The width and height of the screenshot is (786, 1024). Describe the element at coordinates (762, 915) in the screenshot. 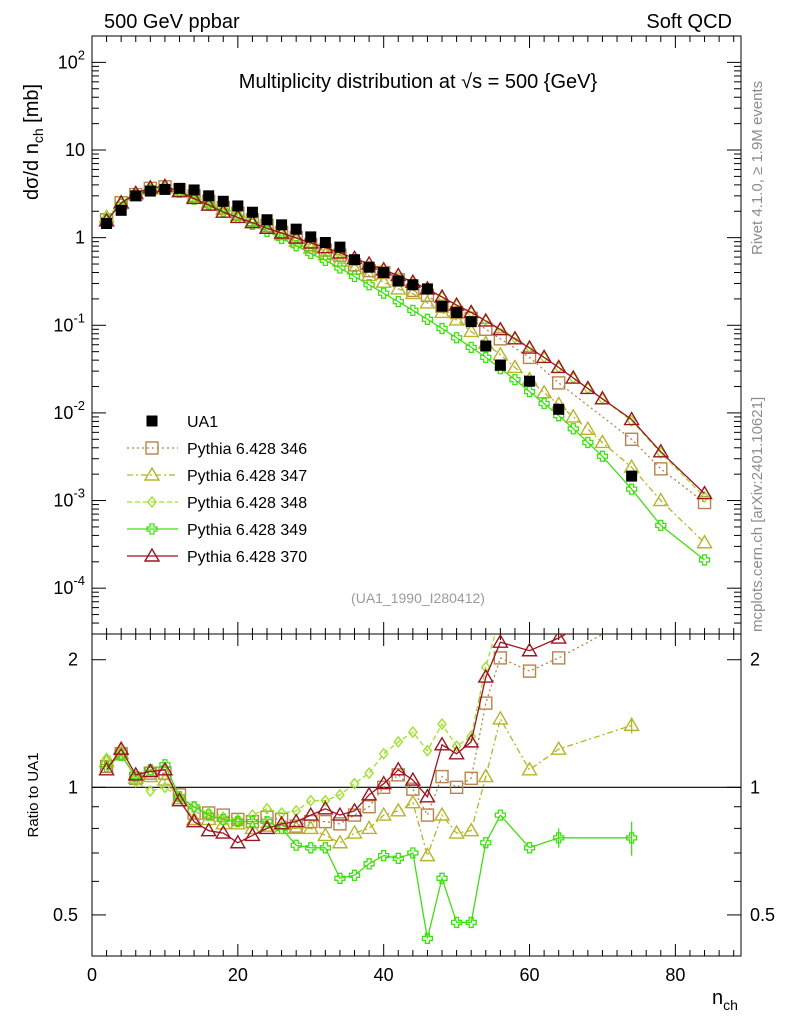

I see `ratio-tick-label-right: 0.5` at that location.